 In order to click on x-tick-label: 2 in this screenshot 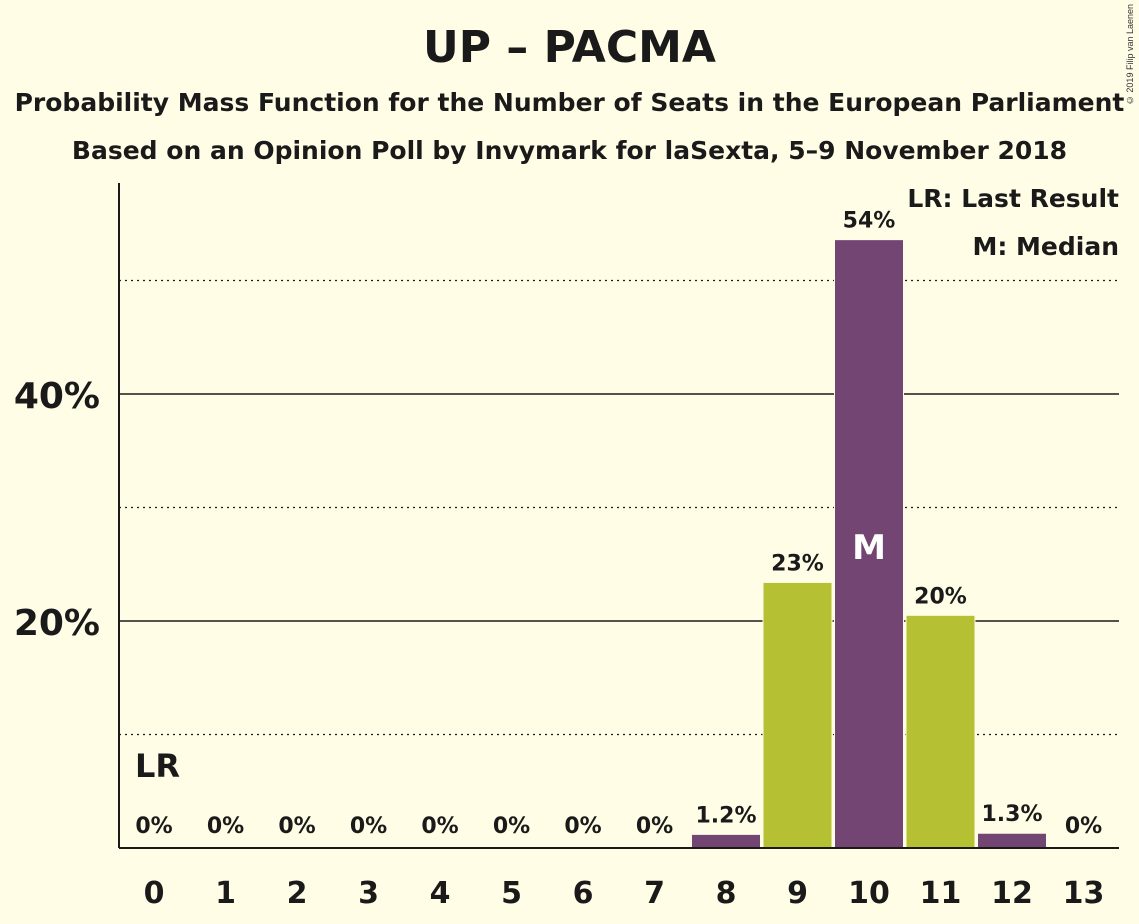, I will do `click(297, 893)`.